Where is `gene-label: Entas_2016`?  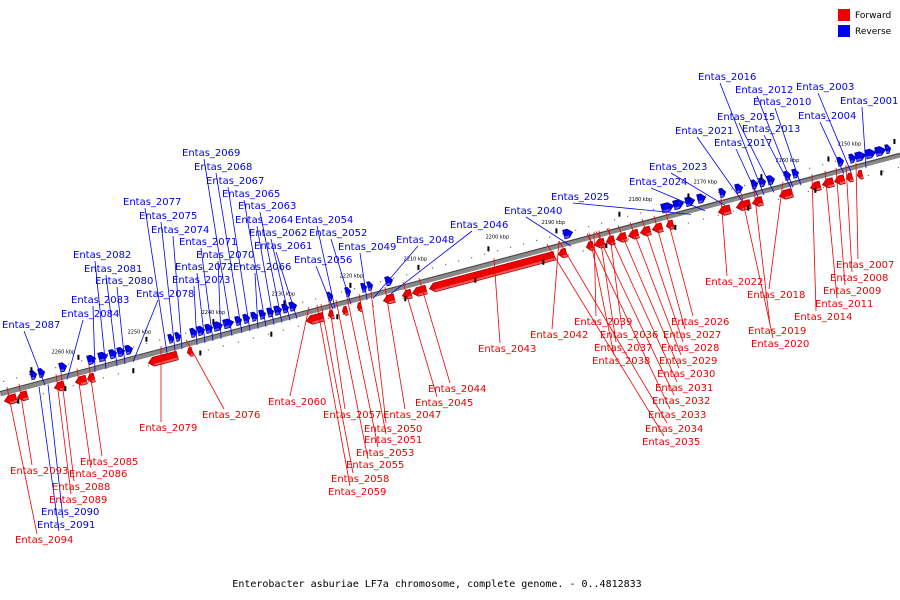 gene-label: Entas_2016 is located at coordinates (731, 134).